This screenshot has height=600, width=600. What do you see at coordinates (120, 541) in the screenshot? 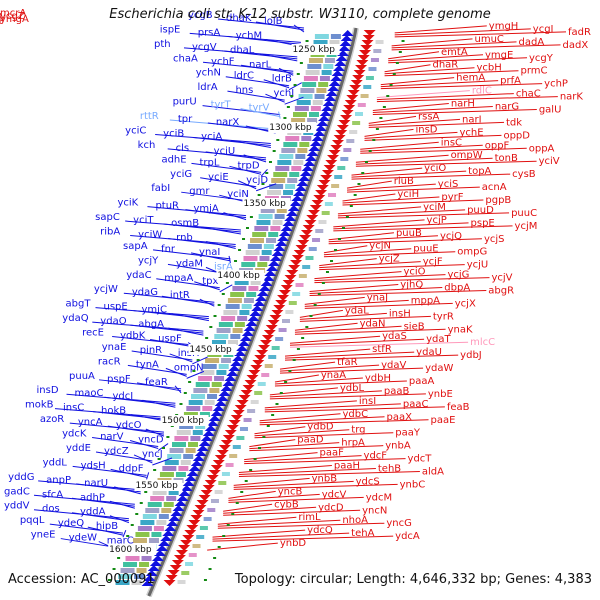
I see `gene-label-marC: marC` at bounding box center [120, 541].